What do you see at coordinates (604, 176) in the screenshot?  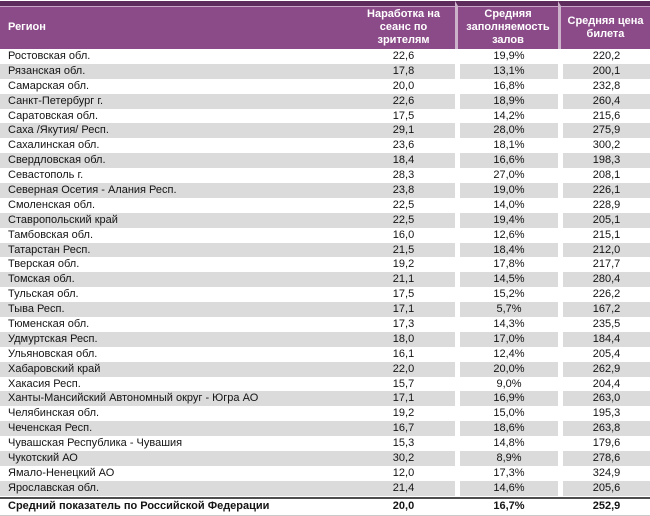 I see `ticket-price-cell: 208,1` at bounding box center [604, 176].